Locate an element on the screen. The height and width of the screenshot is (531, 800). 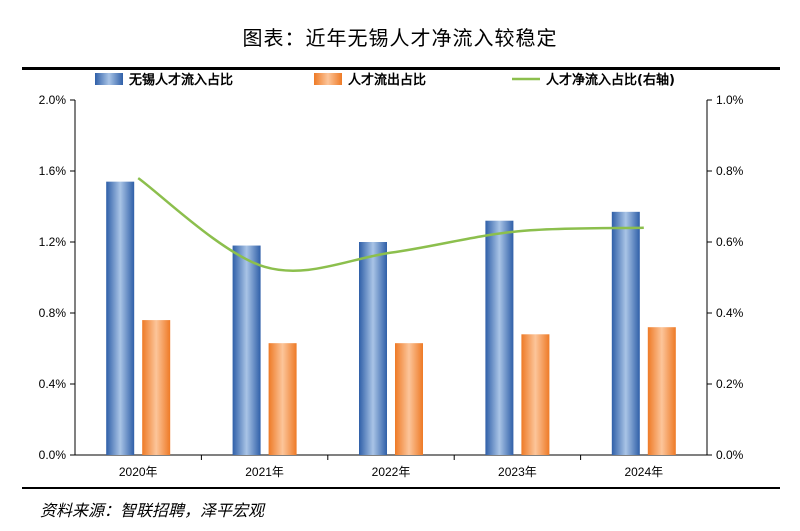
legend-label-outflow: 人才流出占比 is located at coordinates (387, 80).